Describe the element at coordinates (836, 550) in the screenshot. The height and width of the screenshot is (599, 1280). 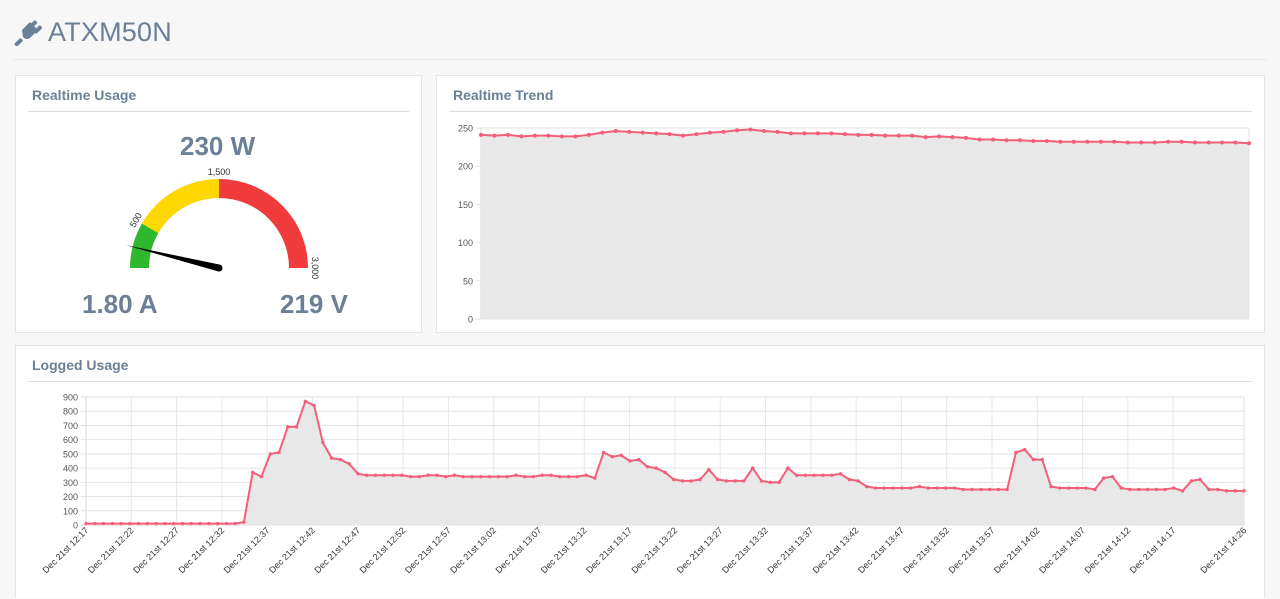
I see `x-tick-label: Dec 21st 13:42` at that location.